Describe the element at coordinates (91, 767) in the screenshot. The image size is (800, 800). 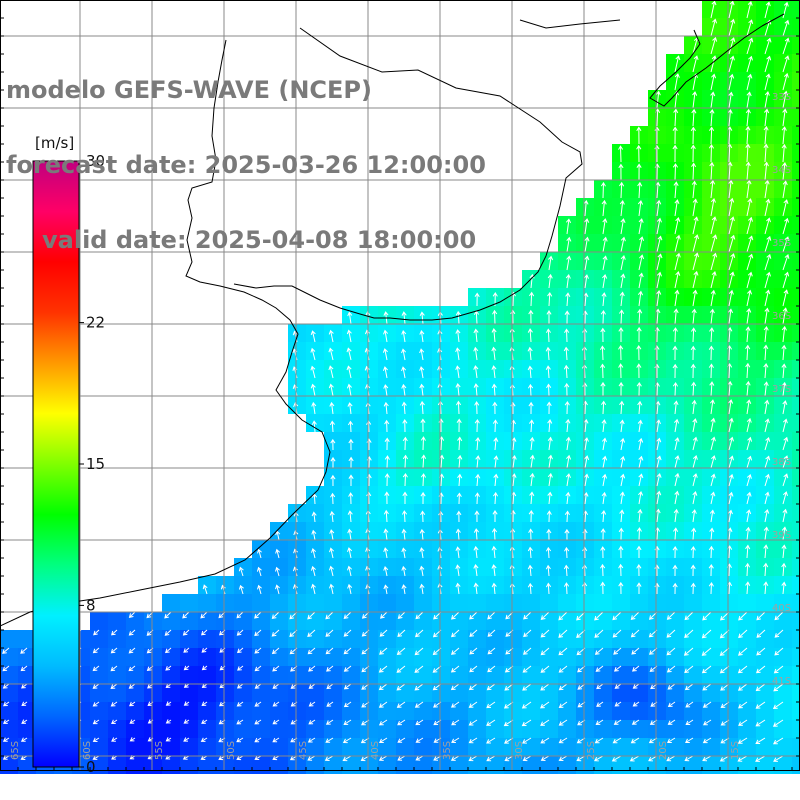
I see `colorbar-tick-label: 0` at that location.